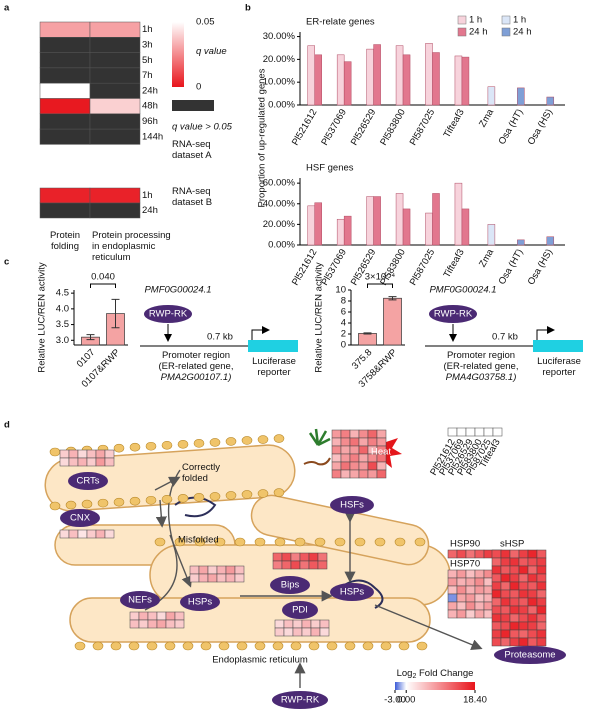 The image size is (600, 712). What do you see at coordinates (545, 333) in the screenshot?
I see `tss-arrow` at bounding box center [545, 333].